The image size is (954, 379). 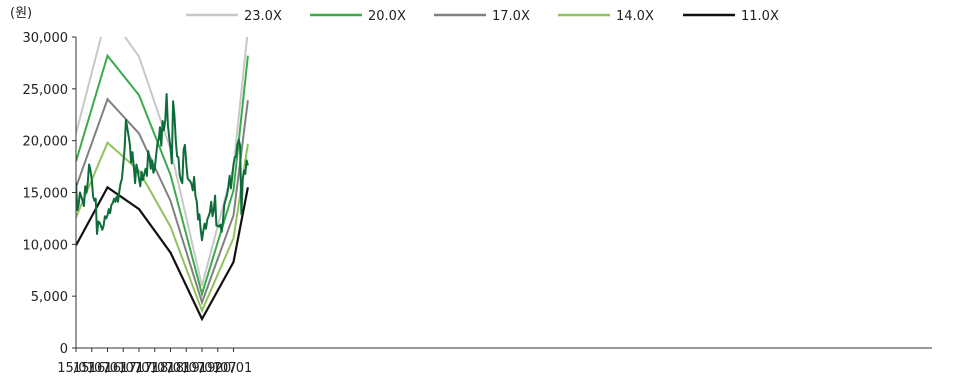 What do you see at coordinates (154, 368) in the screenshot?
I see `x-tick-label: 17/07` at bounding box center [154, 368].